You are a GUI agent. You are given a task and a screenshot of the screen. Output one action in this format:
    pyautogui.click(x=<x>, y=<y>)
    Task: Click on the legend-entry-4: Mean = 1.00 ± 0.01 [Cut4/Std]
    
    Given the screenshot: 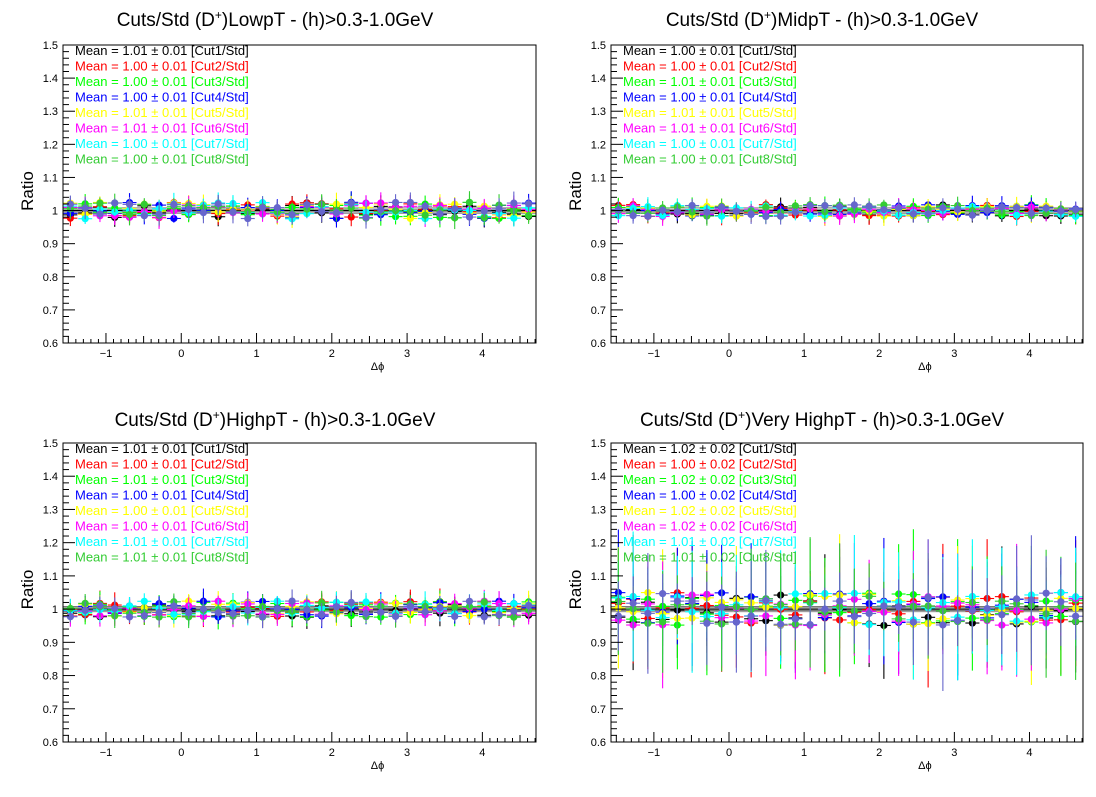 What is the action you would take?
    pyautogui.click(x=710, y=97)
    